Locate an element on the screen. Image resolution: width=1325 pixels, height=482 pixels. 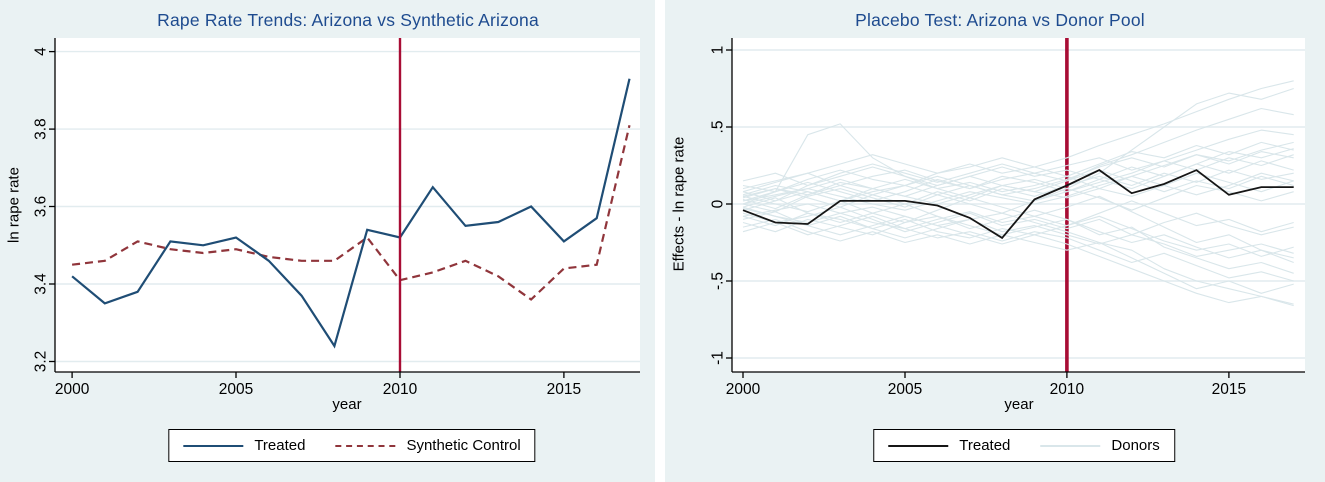
y-tick-label: 0 is located at coordinates (717, 203).